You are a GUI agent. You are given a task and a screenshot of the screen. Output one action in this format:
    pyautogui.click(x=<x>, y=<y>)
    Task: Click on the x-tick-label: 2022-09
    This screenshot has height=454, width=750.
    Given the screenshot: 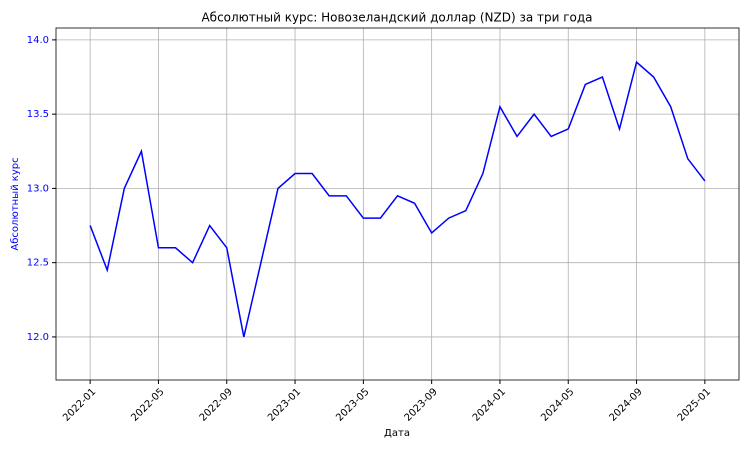 What is the action you would take?
    pyautogui.click(x=216, y=404)
    